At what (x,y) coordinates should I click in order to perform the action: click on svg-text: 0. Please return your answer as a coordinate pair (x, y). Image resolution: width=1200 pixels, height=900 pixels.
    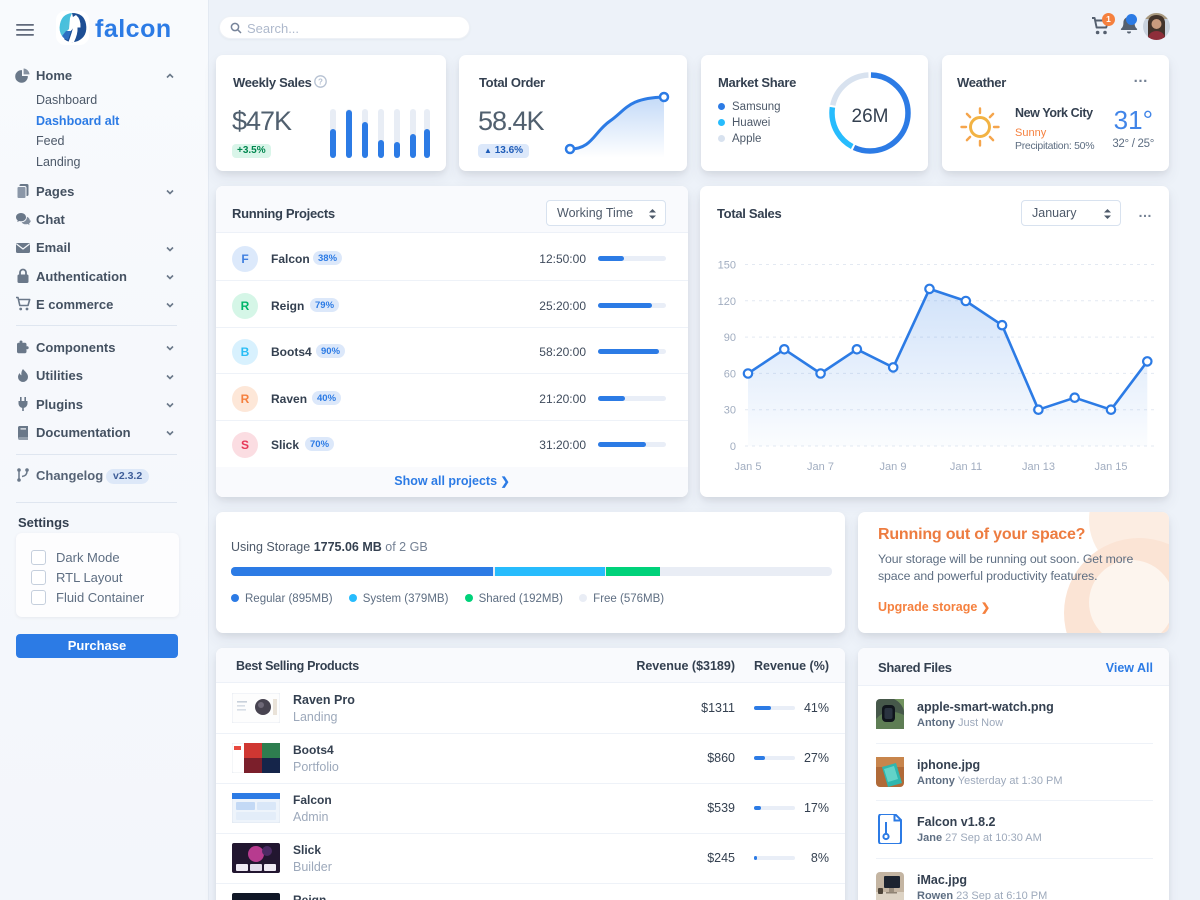
    Looking at the image, I should click on (733, 447).